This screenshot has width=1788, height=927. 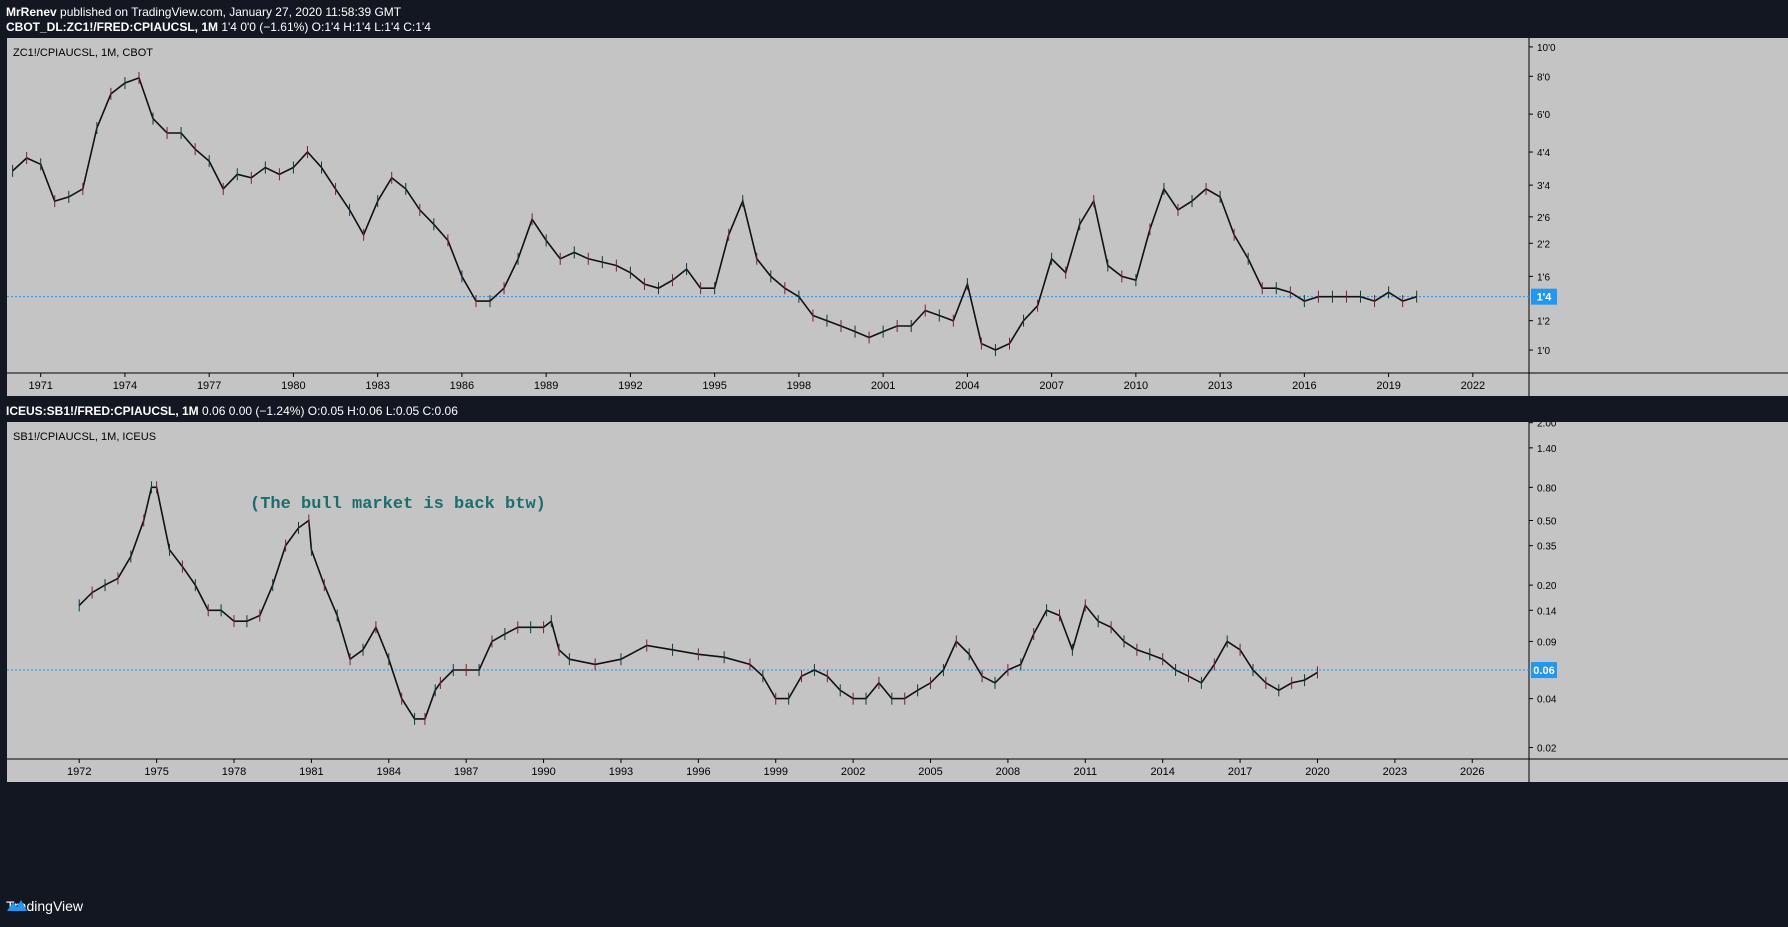 What do you see at coordinates (1547, 611) in the screenshot?
I see `y-tick-label: 0.14` at bounding box center [1547, 611].